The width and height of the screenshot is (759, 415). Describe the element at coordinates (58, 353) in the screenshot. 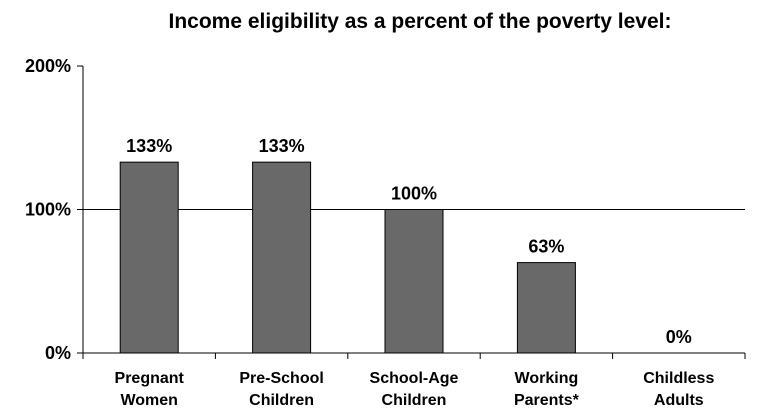

I see `y-tick-label: 0%` at that location.